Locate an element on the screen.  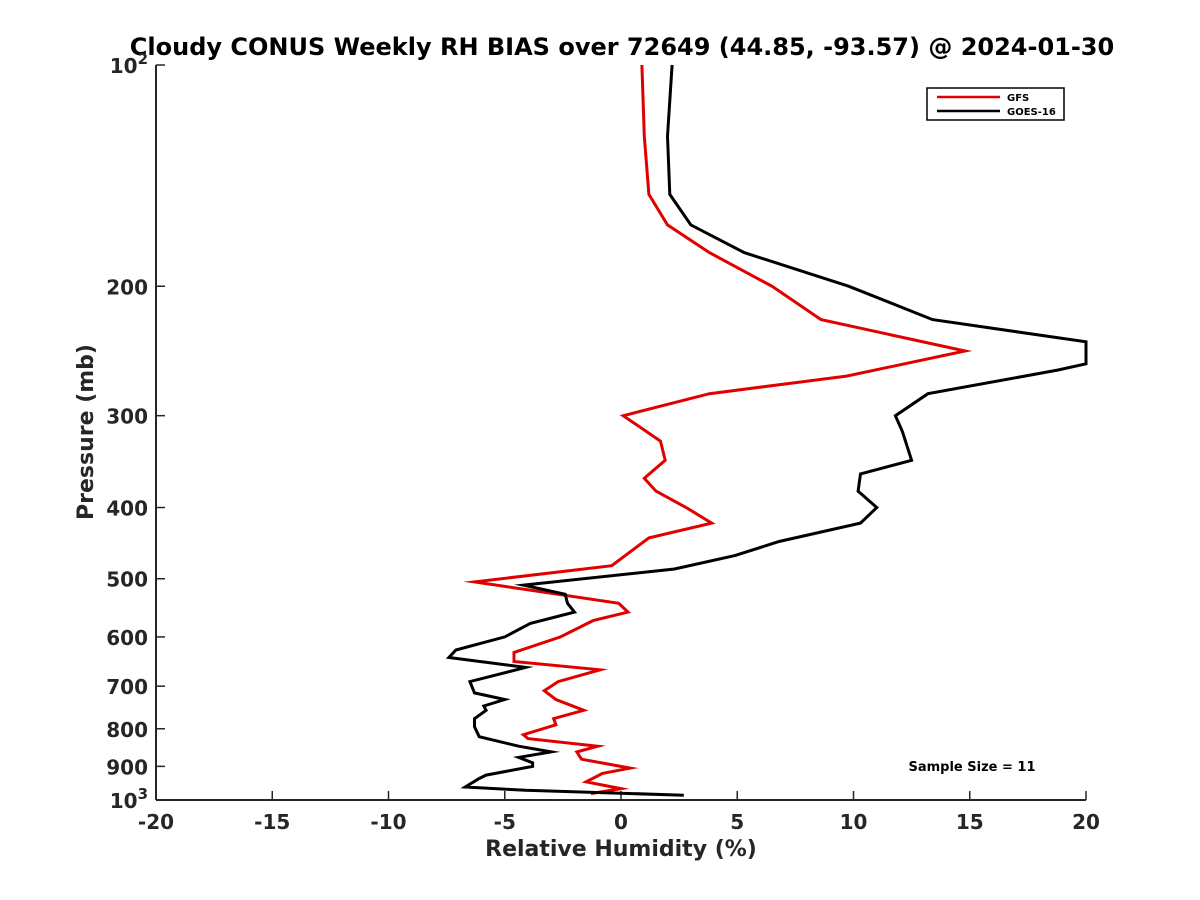
y-tick-label: 600 is located at coordinates (127, 638).